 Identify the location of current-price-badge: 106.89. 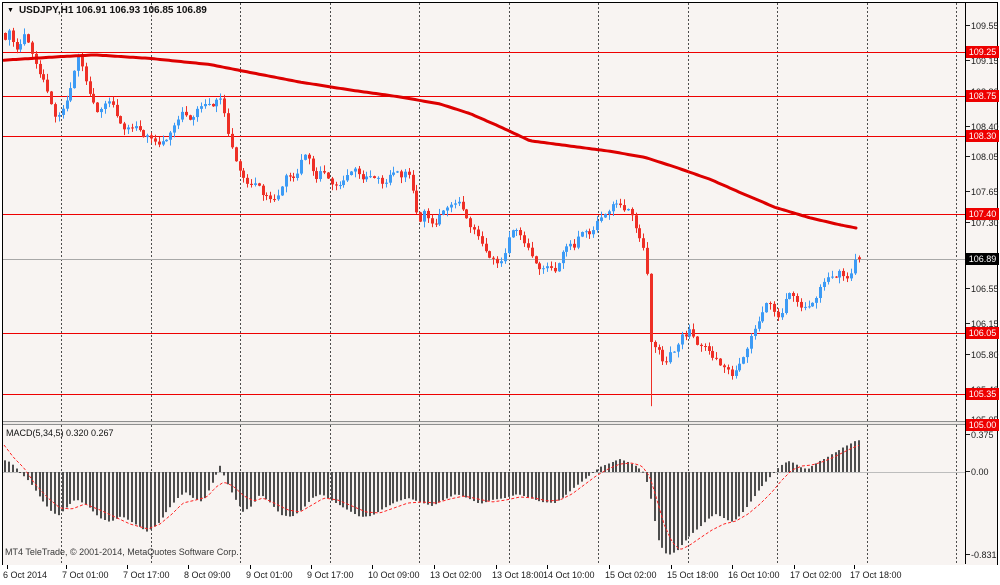
(982, 259).